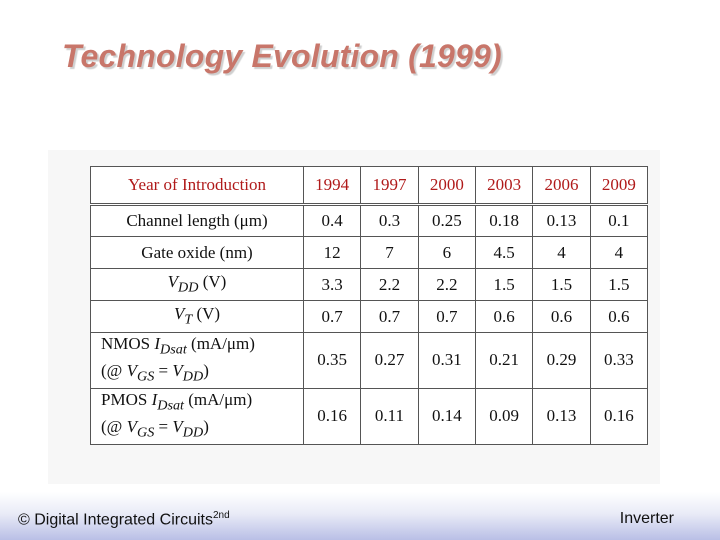 The width and height of the screenshot is (720, 540). I want to click on row-label: NMOS IDsat (mA/μm) (@ VGS = VDD), so click(197, 360).